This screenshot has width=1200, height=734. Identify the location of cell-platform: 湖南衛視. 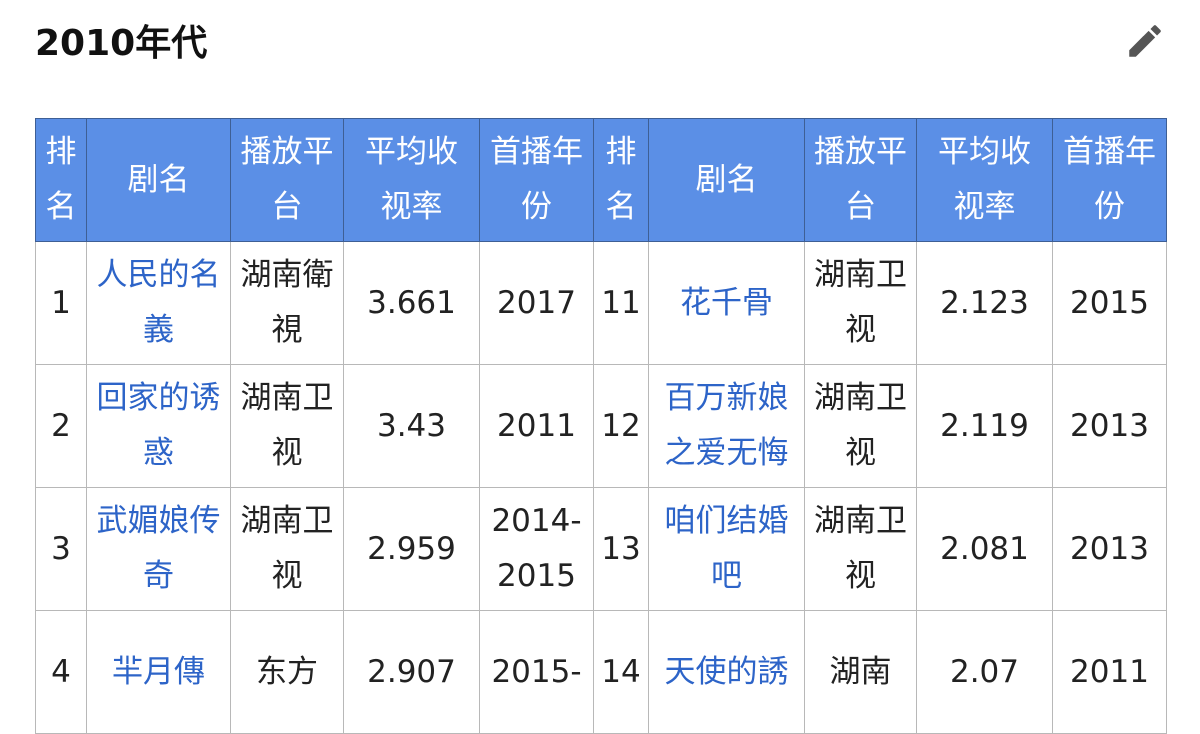
(287, 303).